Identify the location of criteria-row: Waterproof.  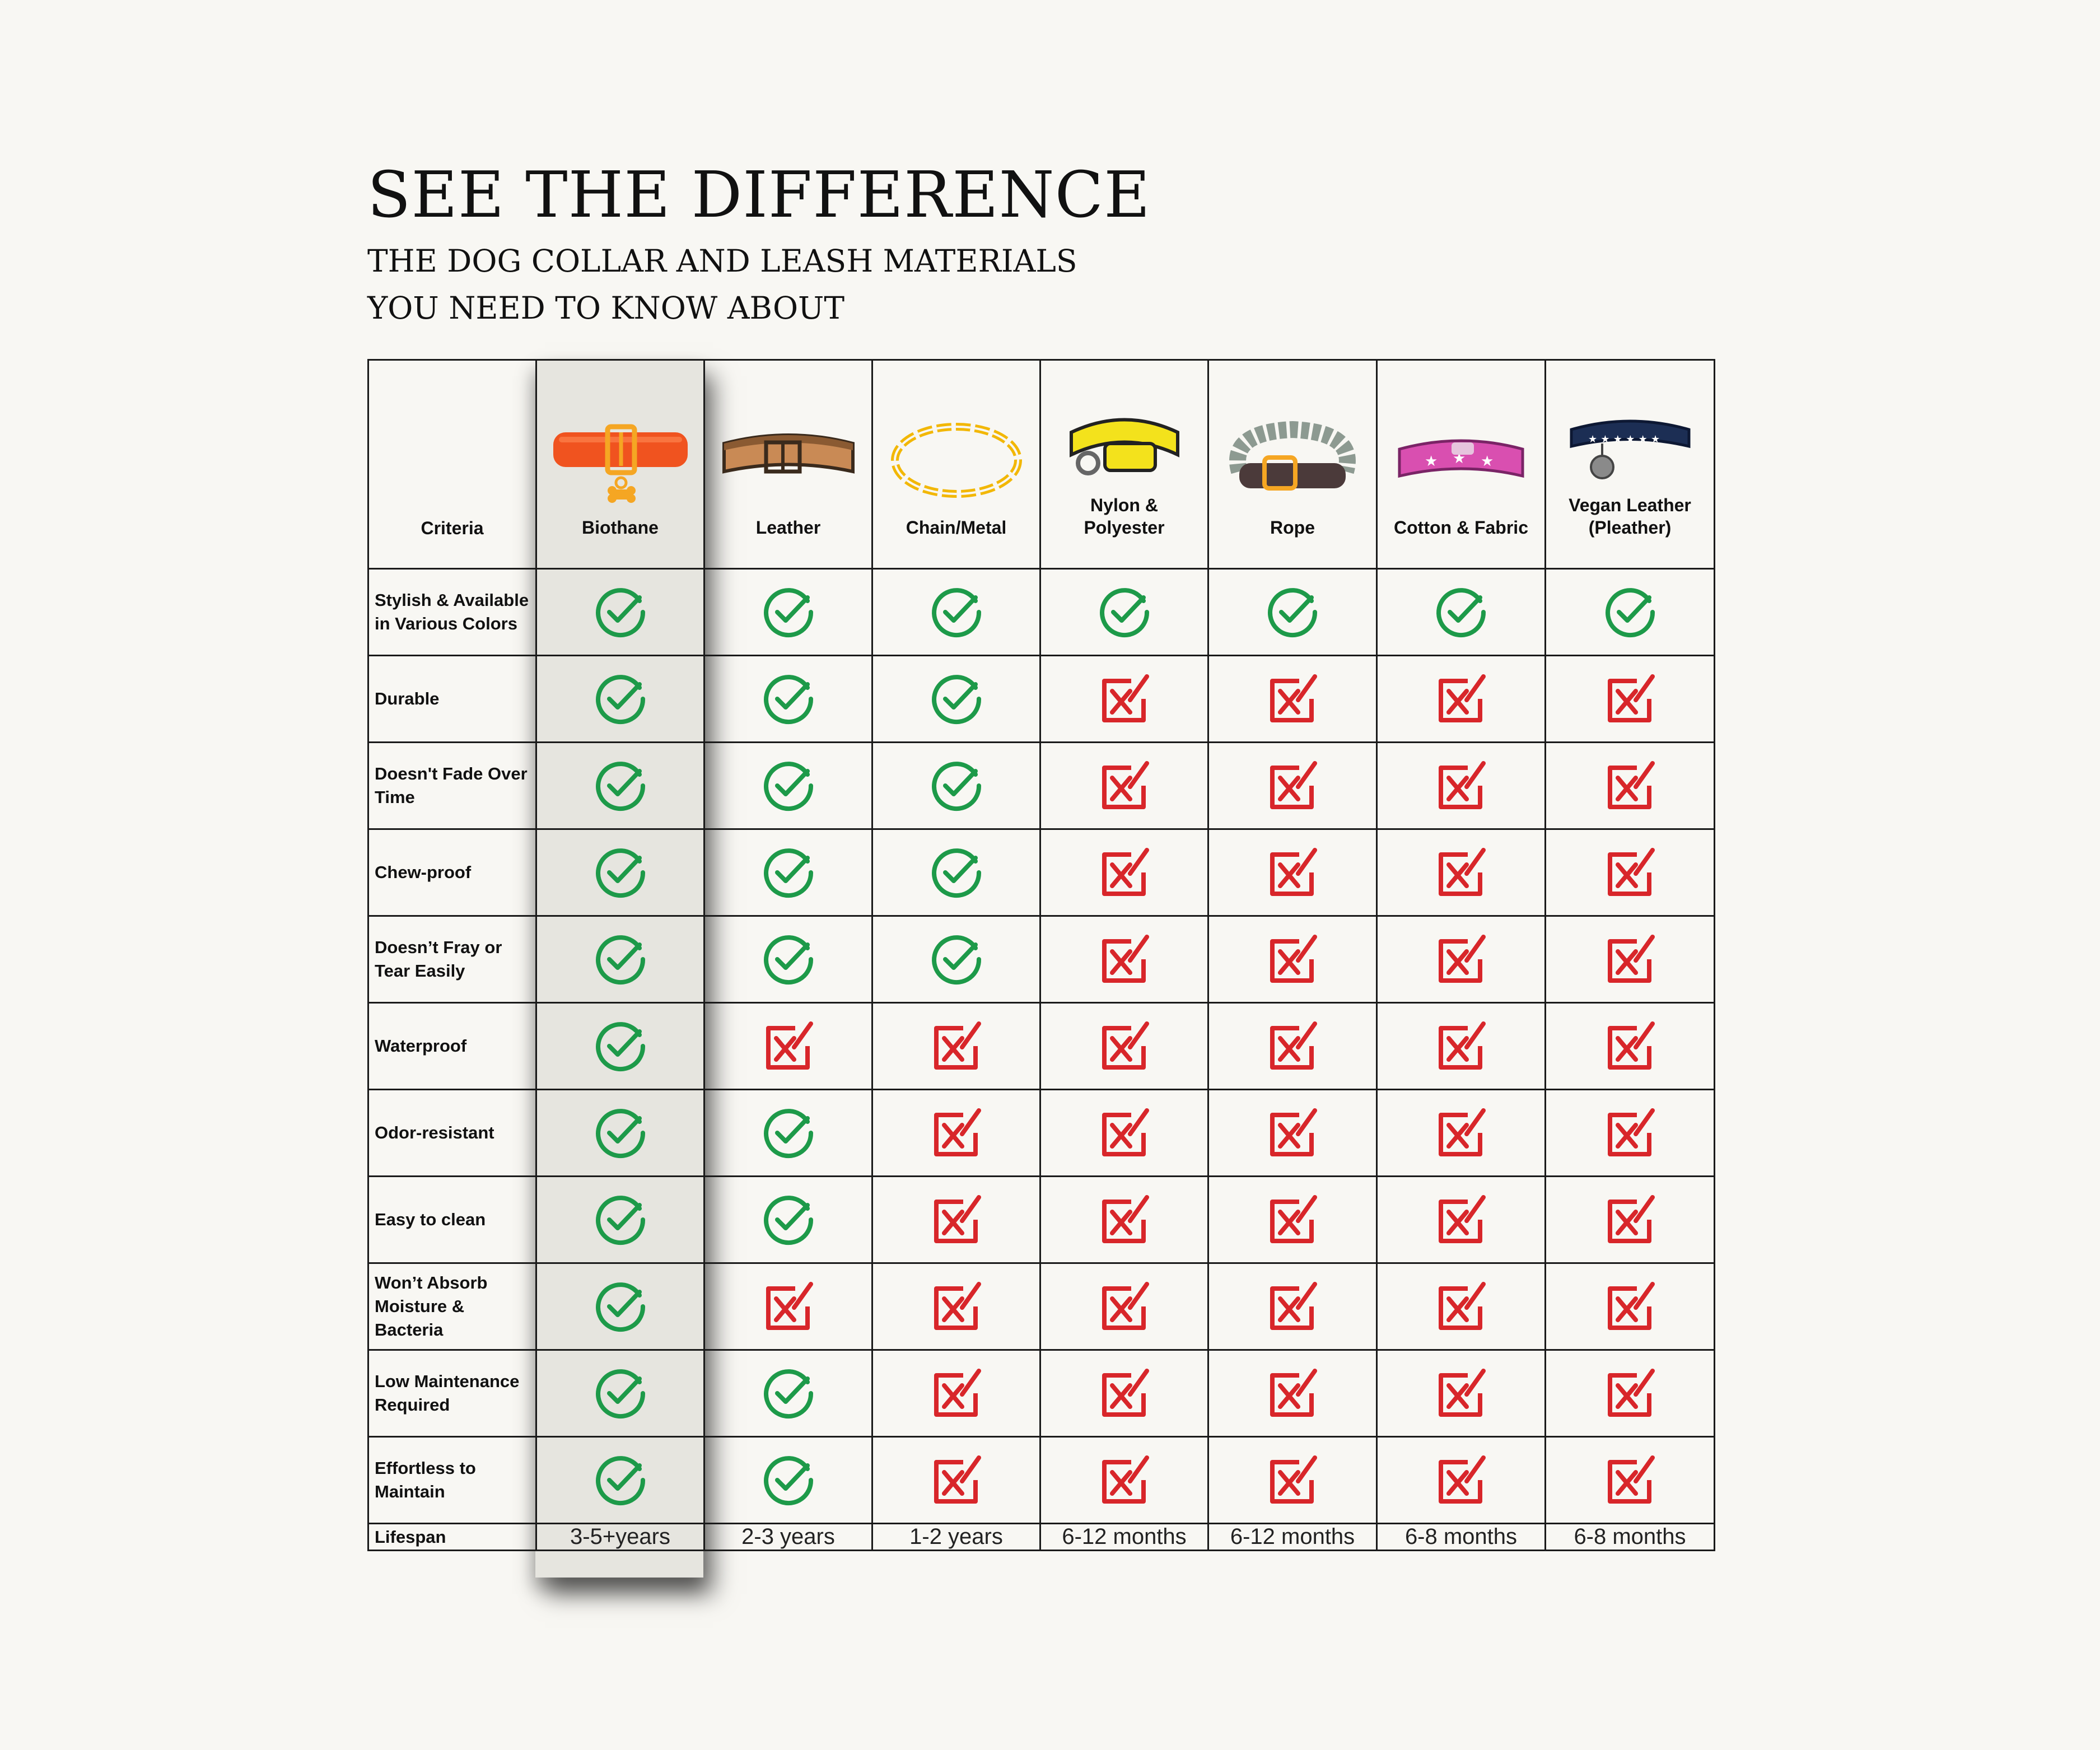
(1041, 1046).